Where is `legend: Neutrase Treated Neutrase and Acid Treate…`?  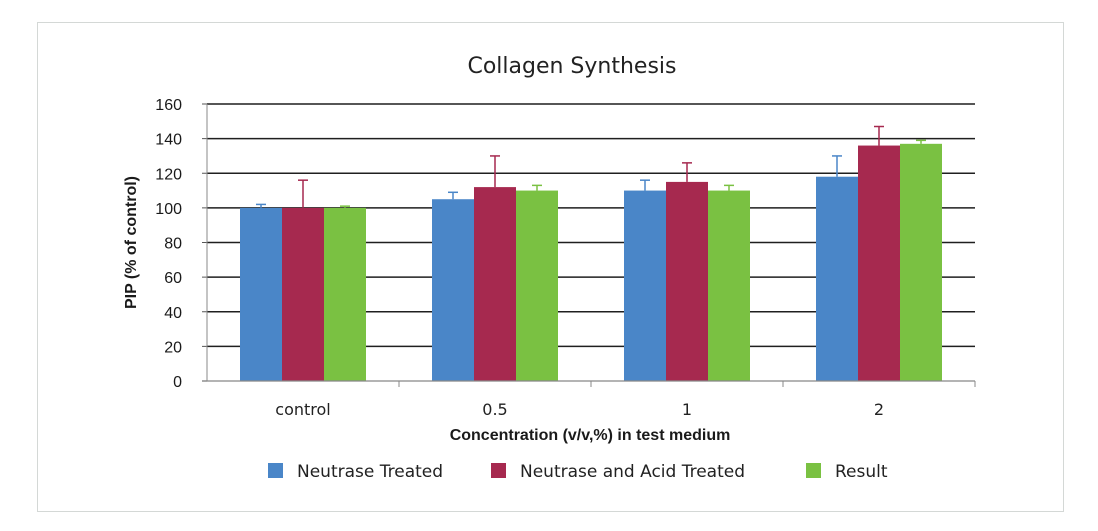
legend: Neutrase Treated Neutrase and Acid Treate… is located at coordinates (578, 472).